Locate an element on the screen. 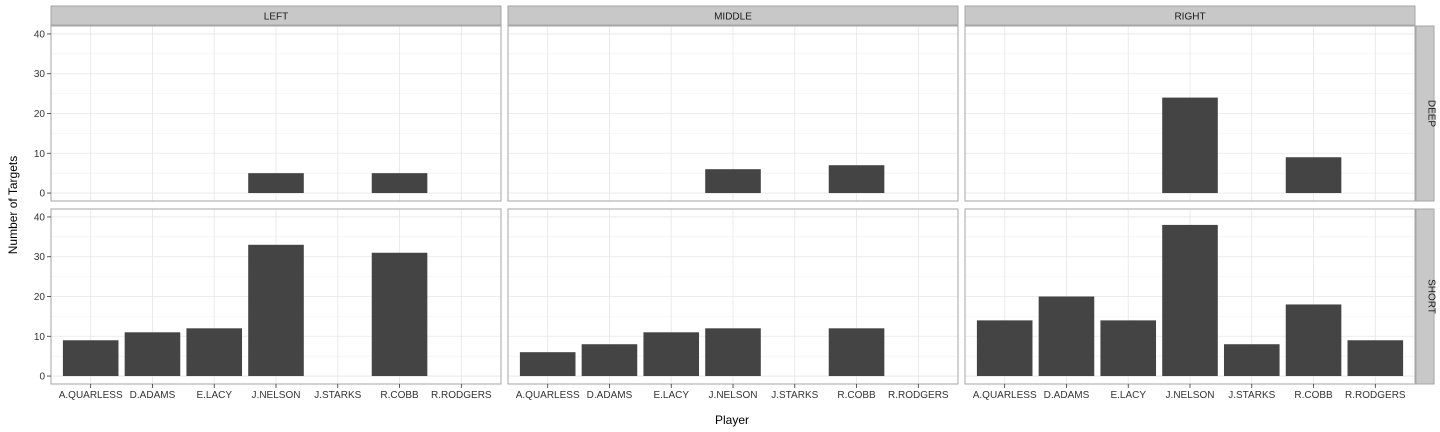  bar-right-short-j-nelson is located at coordinates (1190, 300).